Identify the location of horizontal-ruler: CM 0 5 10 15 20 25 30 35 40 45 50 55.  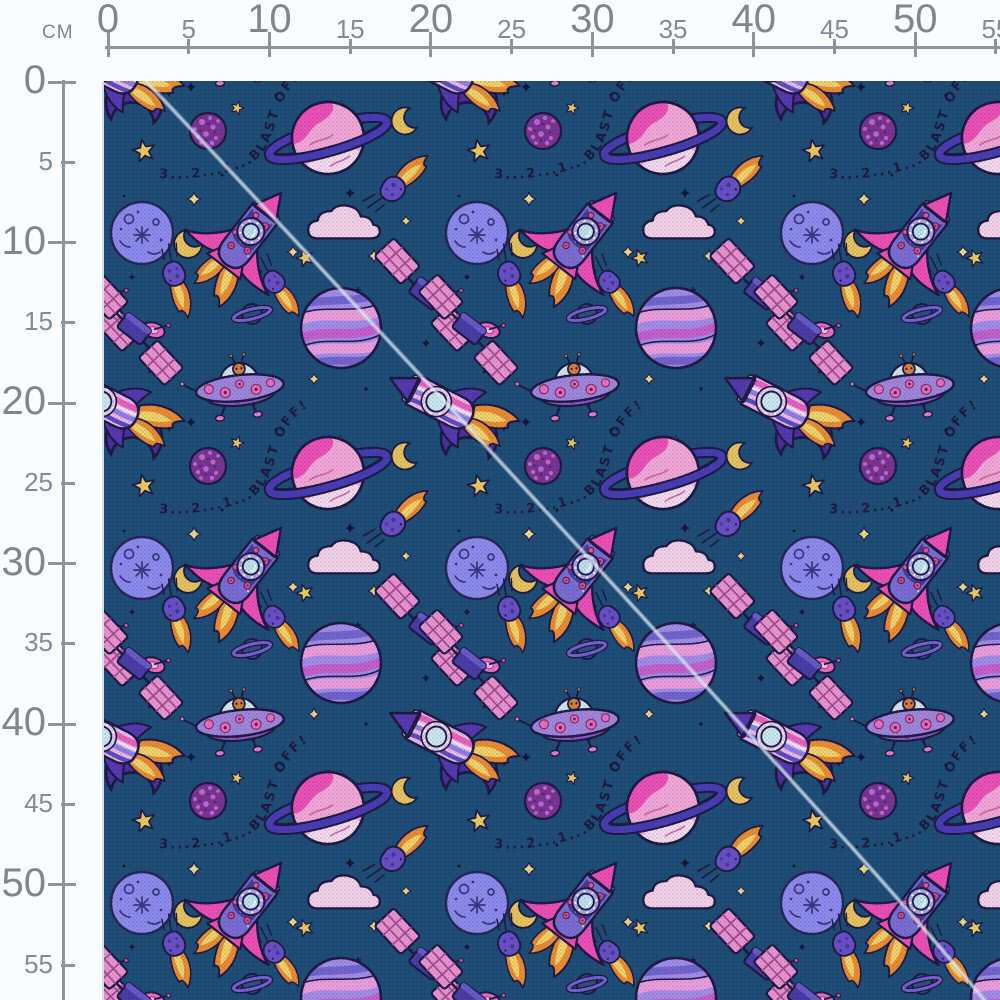
(500, 30).